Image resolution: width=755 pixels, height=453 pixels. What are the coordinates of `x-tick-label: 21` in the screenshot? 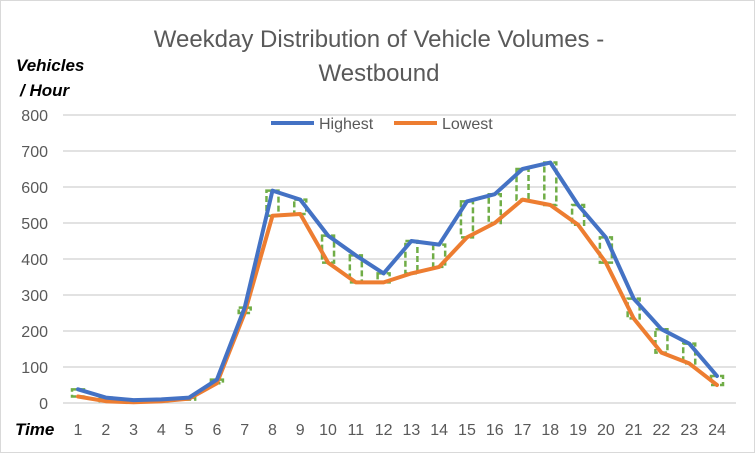 It's located at (634, 430).